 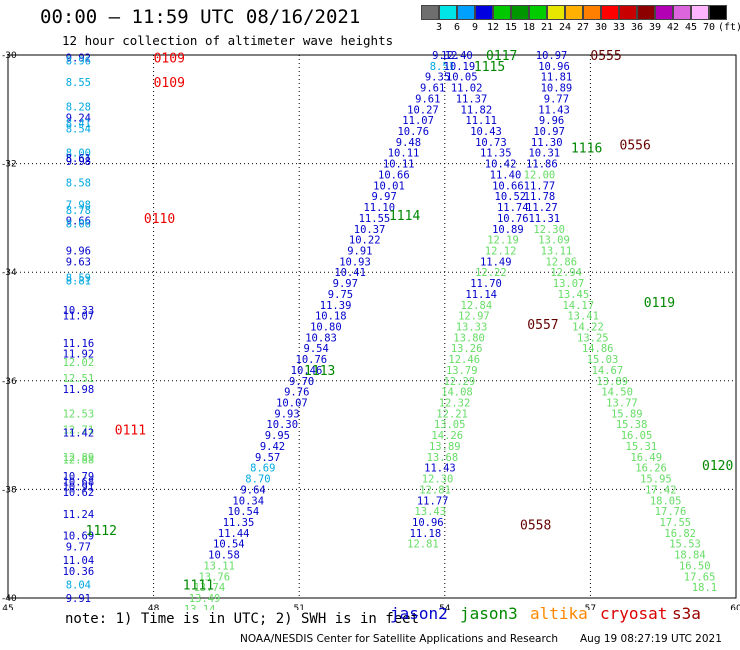 I want to click on wave-height-point: 10.58, so click(x=224, y=556).